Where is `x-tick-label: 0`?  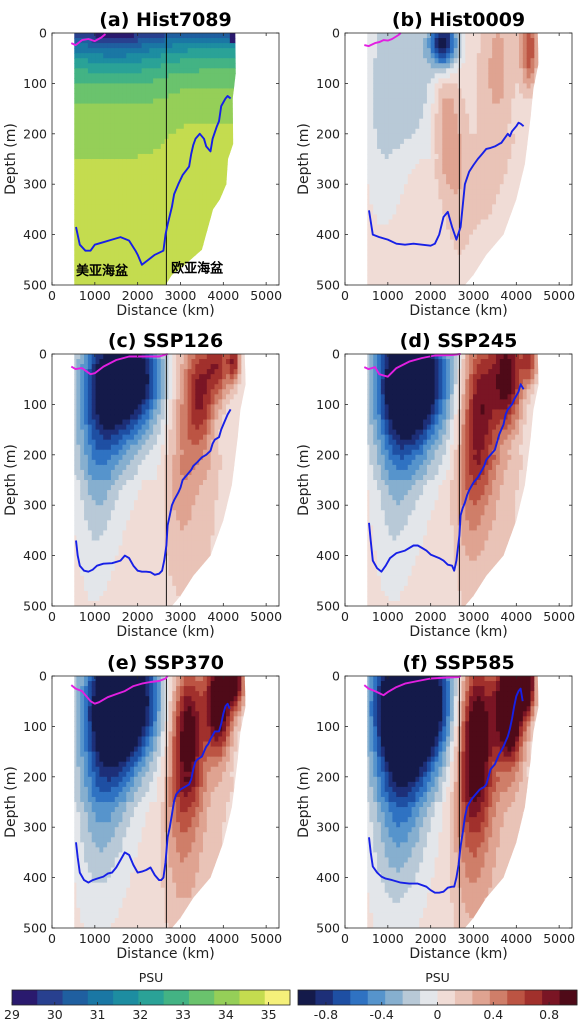 x-tick-label: 0 is located at coordinates (345, 295).